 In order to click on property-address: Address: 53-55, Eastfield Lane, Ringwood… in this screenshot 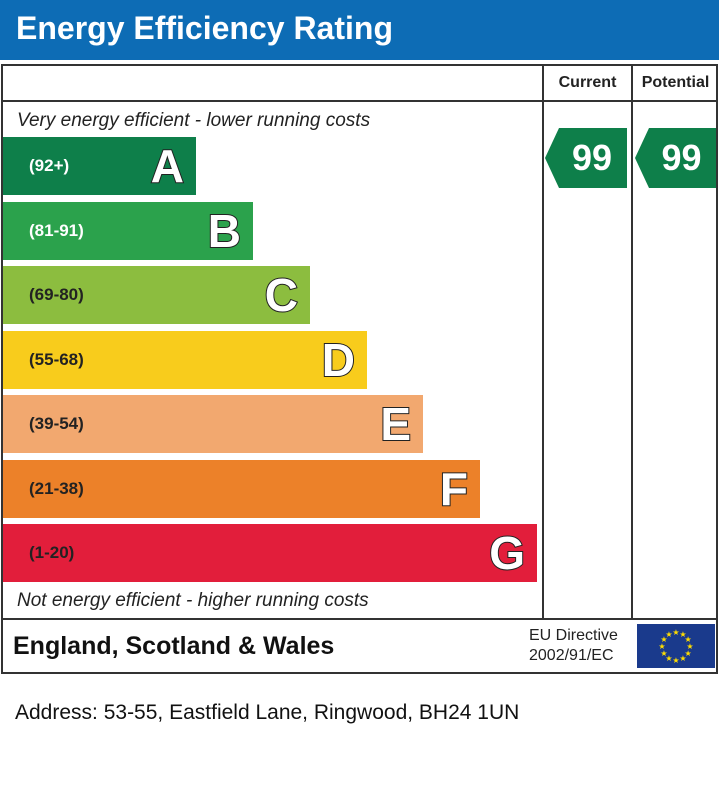, I will do `click(267, 712)`.